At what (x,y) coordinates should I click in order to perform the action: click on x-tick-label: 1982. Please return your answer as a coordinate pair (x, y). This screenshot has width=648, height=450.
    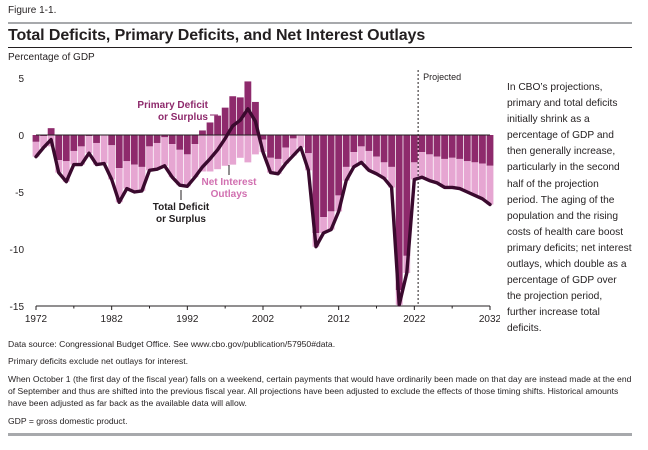
    Looking at the image, I should click on (112, 319).